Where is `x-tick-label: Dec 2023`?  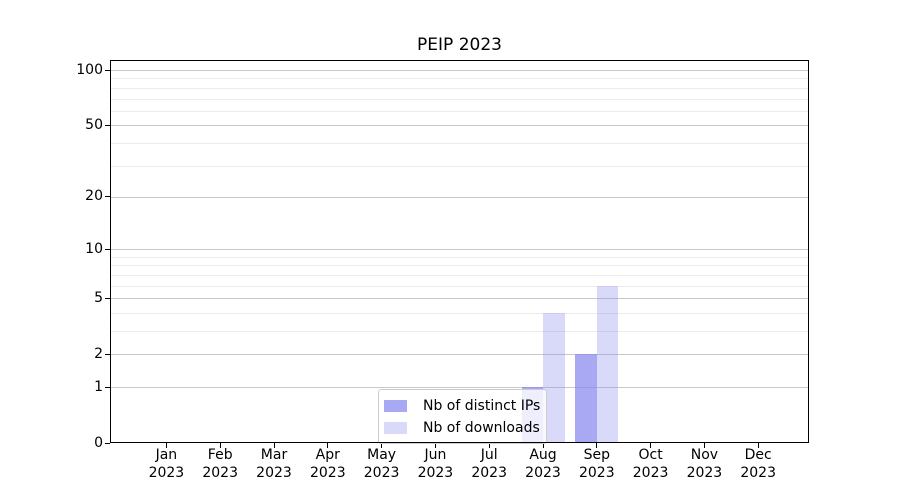 x-tick-label: Dec 2023 is located at coordinates (758, 464).